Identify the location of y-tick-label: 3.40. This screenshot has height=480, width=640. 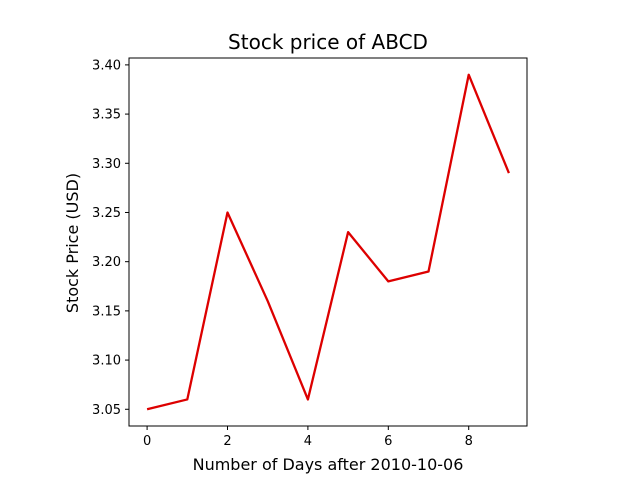
(106, 65).